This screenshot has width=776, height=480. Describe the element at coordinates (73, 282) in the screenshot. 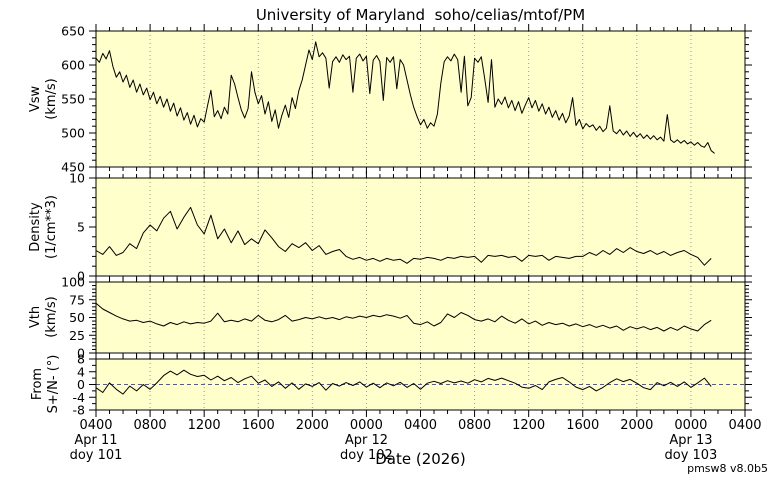

I see `y-tick-label: 100` at that location.